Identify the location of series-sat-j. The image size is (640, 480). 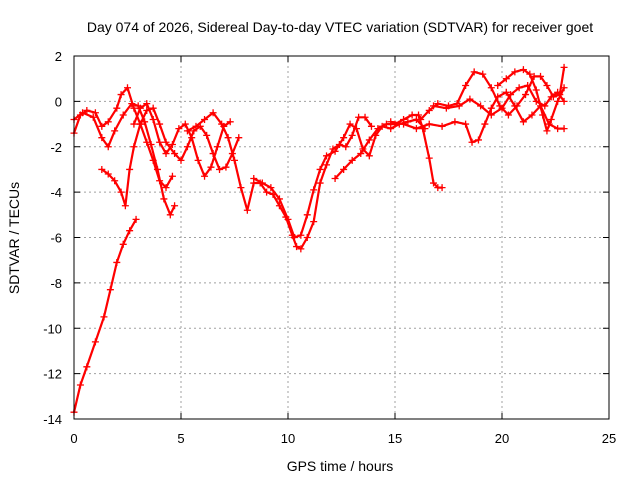
(492, 93).